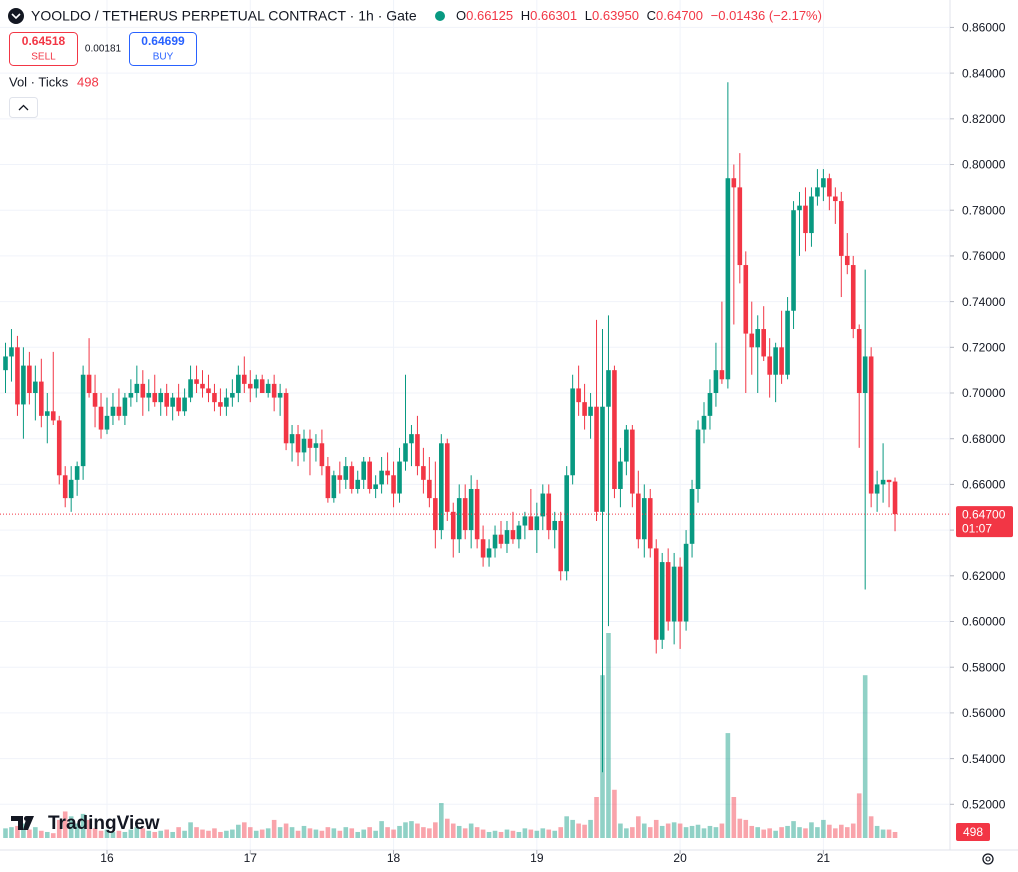 This screenshot has height=872, width=1018. I want to click on collapse-button, so click(23, 107).